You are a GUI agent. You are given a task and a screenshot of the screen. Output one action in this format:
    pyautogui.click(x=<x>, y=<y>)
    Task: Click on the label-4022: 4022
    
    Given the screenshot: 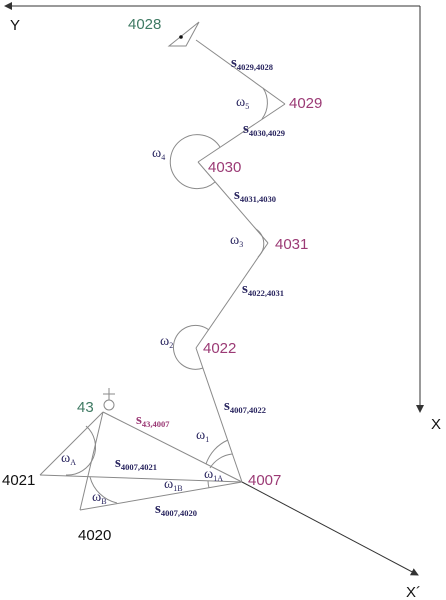 What is the action you would take?
    pyautogui.click(x=219, y=348)
    